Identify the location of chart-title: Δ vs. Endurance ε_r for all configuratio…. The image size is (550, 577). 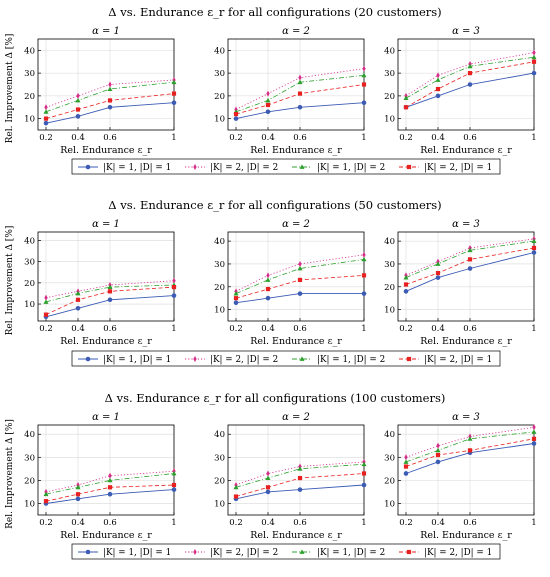
(274, 205).